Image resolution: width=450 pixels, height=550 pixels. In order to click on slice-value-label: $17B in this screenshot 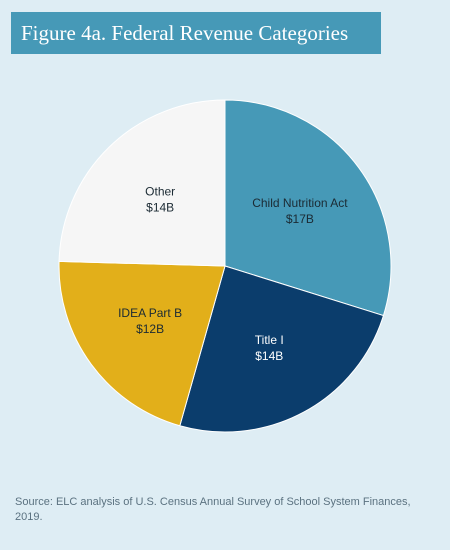, I will do `click(300, 219)`.